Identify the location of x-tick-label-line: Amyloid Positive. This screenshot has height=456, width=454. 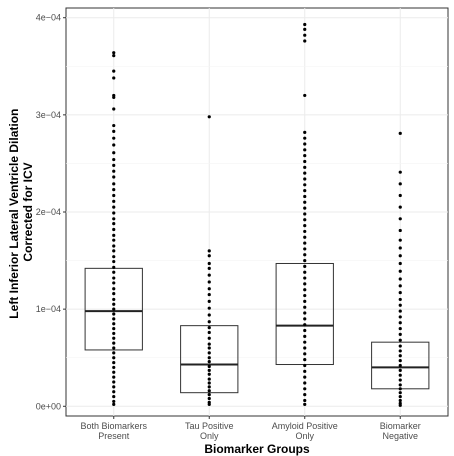
(305, 426).